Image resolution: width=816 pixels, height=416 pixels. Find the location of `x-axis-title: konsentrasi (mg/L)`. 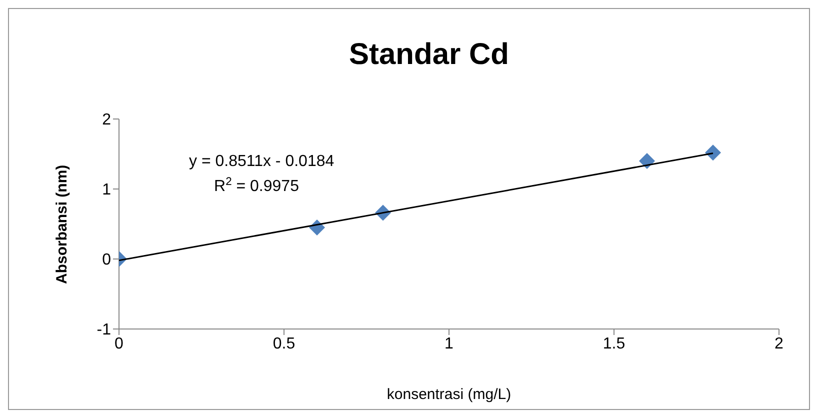

x-axis-title: konsentrasi (mg/L) is located at coordinates (449, 394).